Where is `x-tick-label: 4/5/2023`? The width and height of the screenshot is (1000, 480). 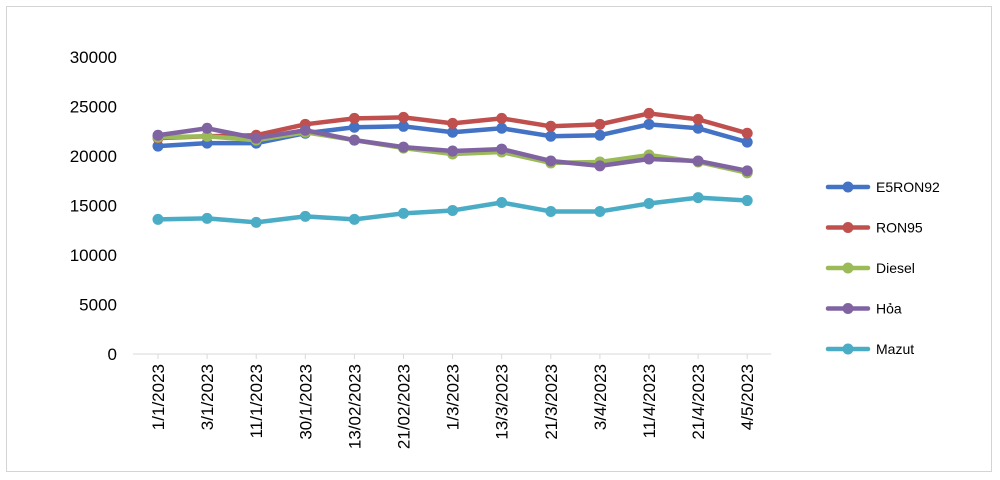 x-tick-label: 4/5/2023 is located at coordinates (747, 397).